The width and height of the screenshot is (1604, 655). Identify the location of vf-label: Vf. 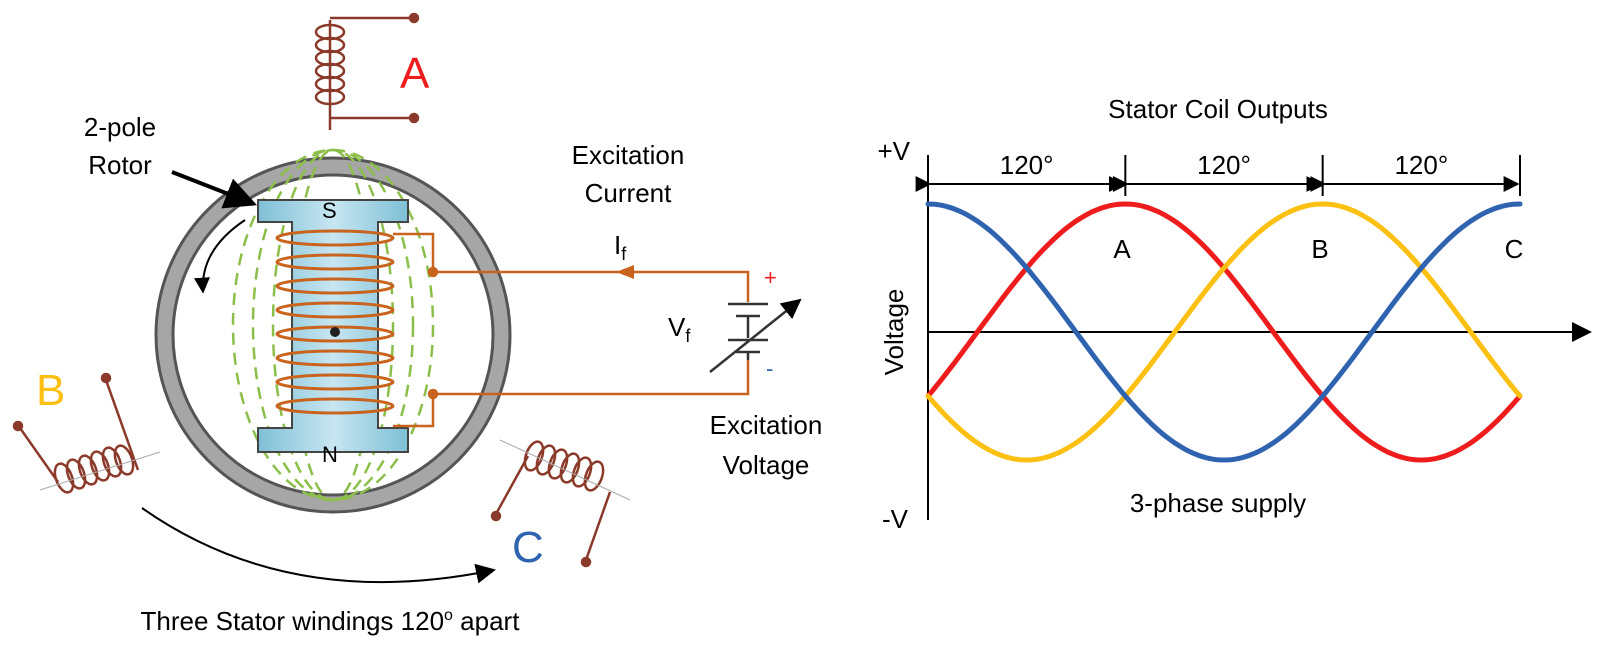
(679, 329).